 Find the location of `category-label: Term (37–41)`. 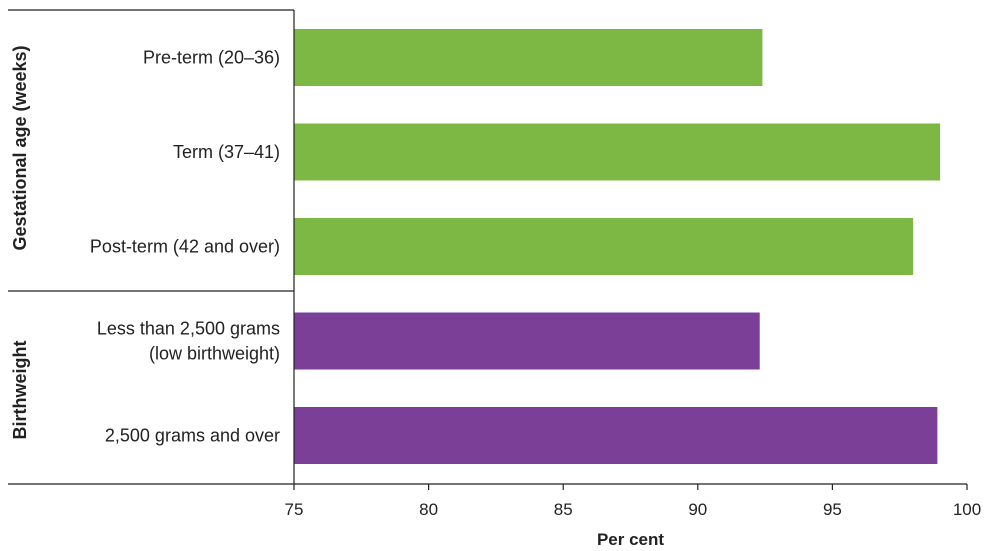

category-label: Term (37–41) is located at coordinates (226, 152).